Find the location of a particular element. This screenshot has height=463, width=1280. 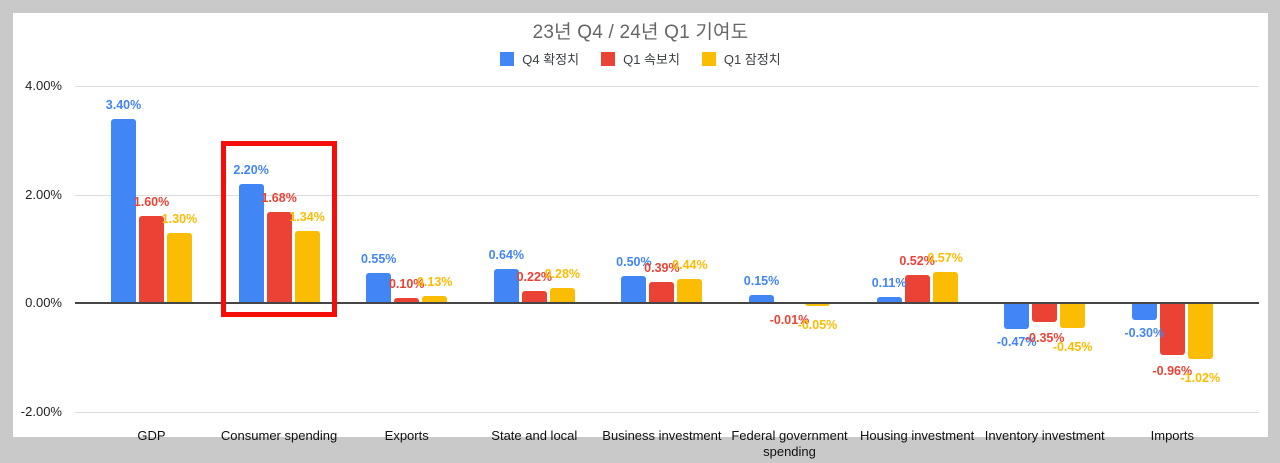

x-axis-label: Housing investment is located at coordinates (917, 435).